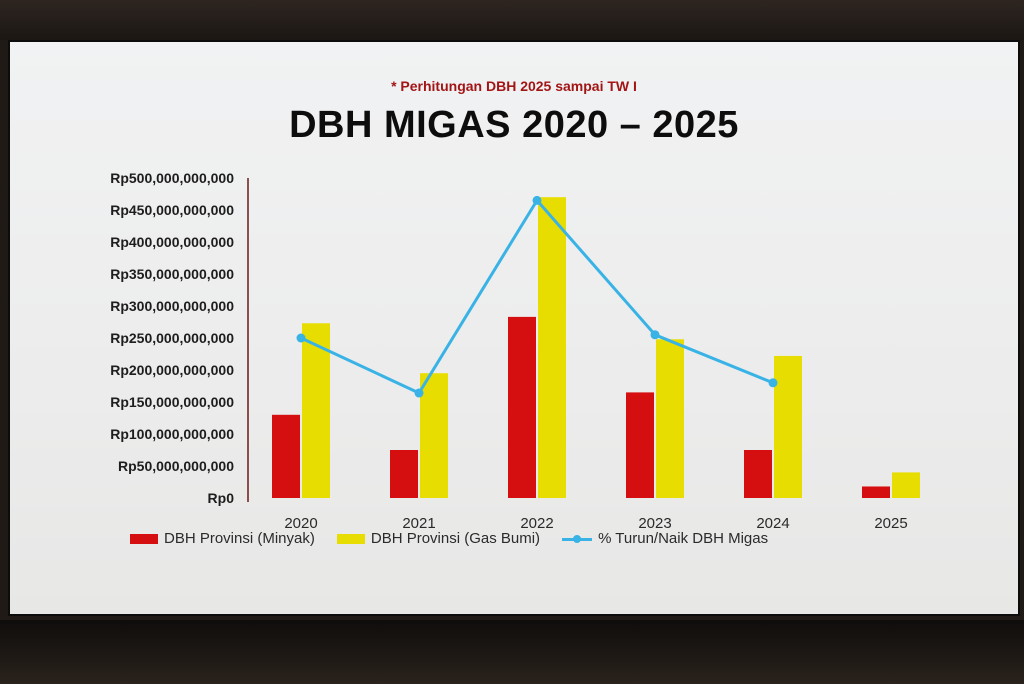 This screenshot has height=684, width=1024. Describe the element at coordinates (144, 538) in the screenshot. I see `legend-swatch-minyak` at that location.